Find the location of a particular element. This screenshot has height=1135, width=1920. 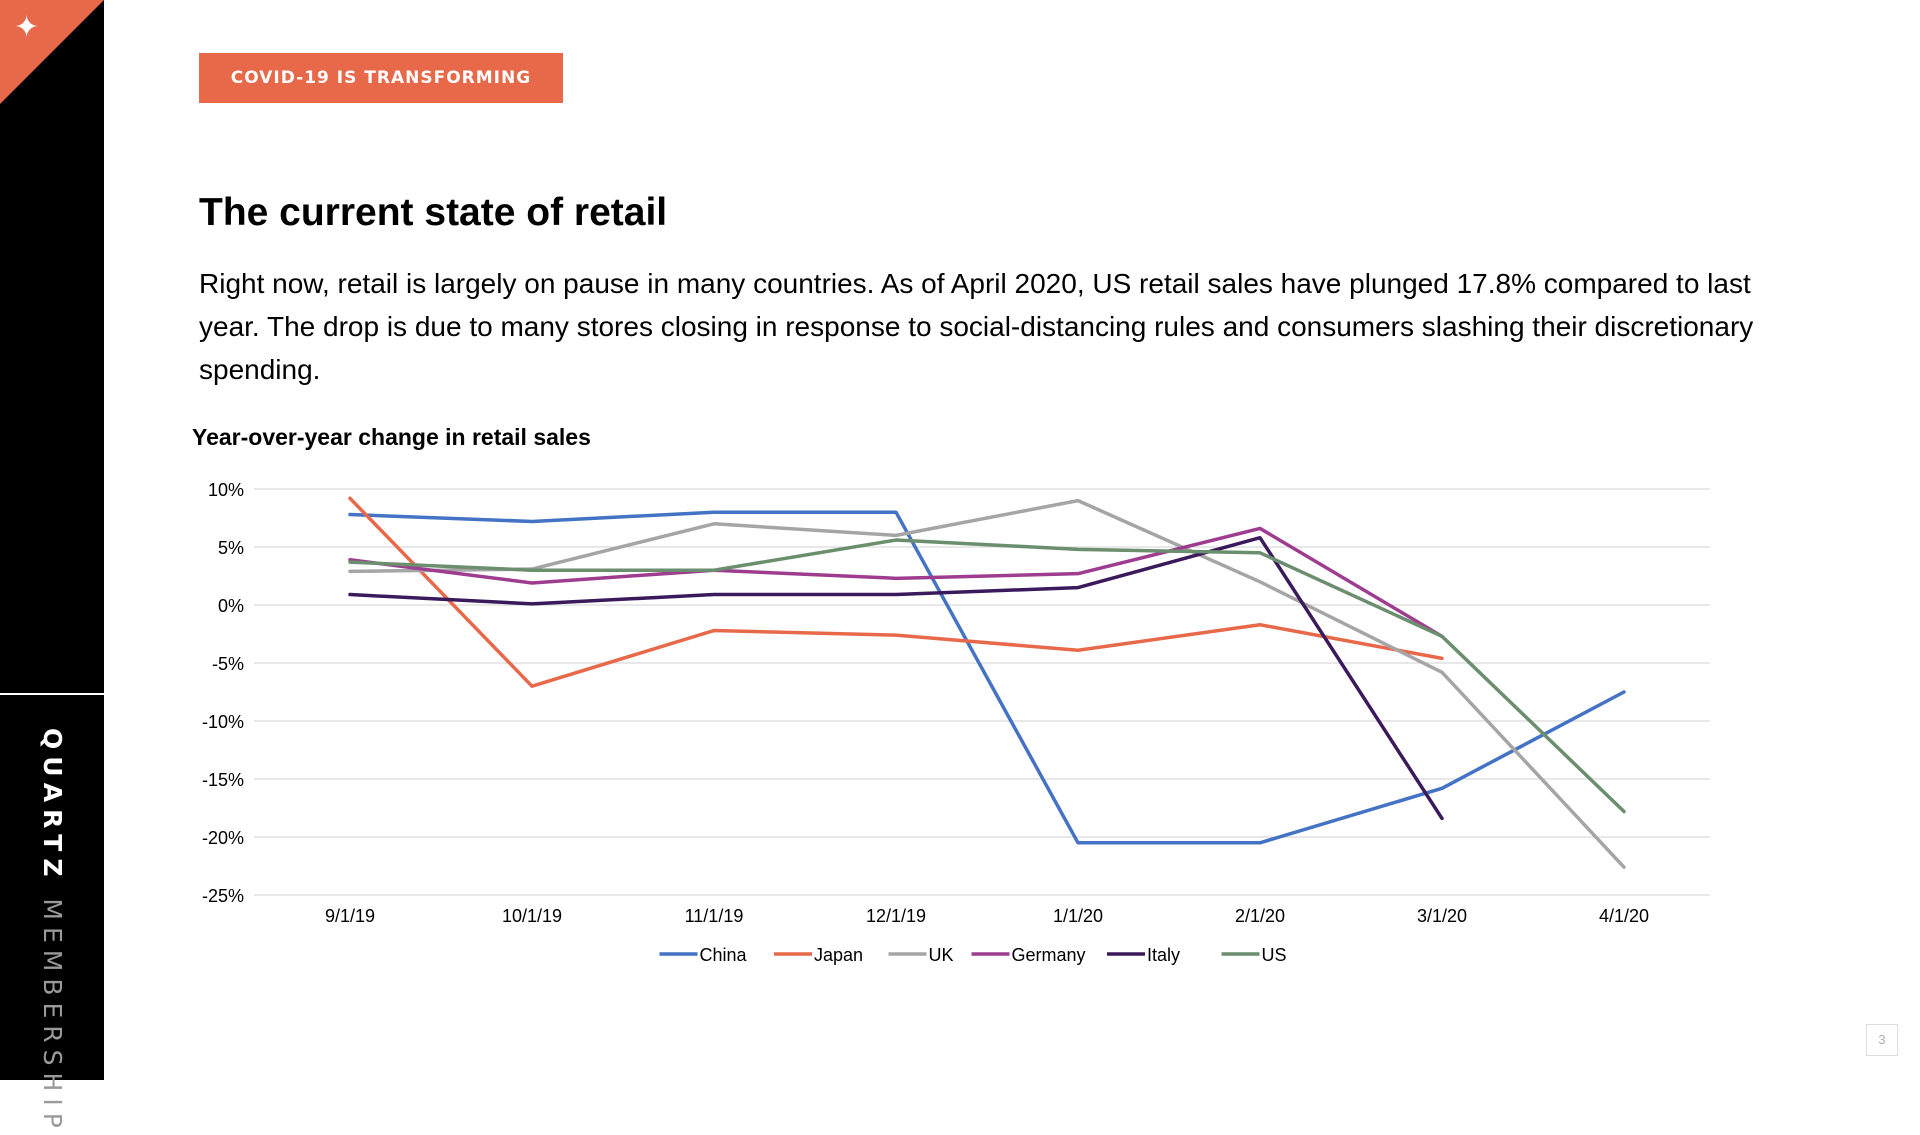

y-tick-label: -5% is located at coordinates (228, 664).